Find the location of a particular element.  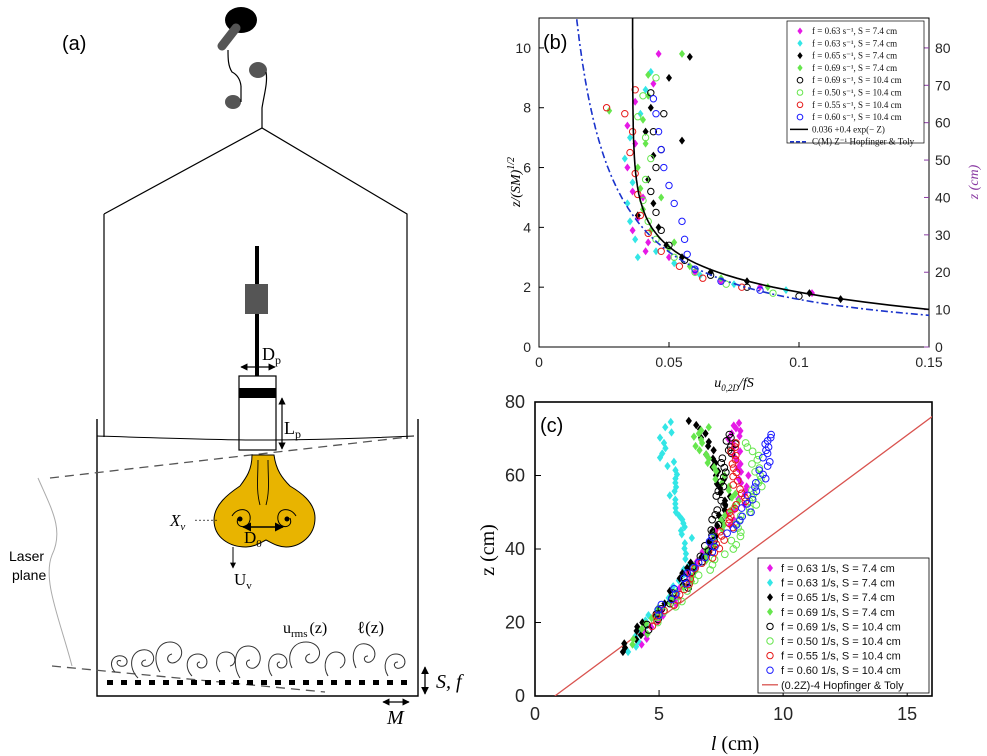

oscillating-grid is located at coordinates (257, 682).